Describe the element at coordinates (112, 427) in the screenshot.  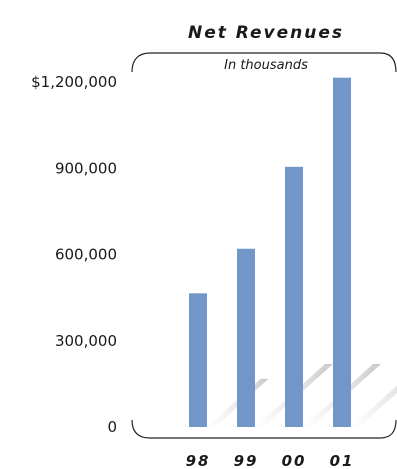
I see `y-tick-label: 0` at that location.